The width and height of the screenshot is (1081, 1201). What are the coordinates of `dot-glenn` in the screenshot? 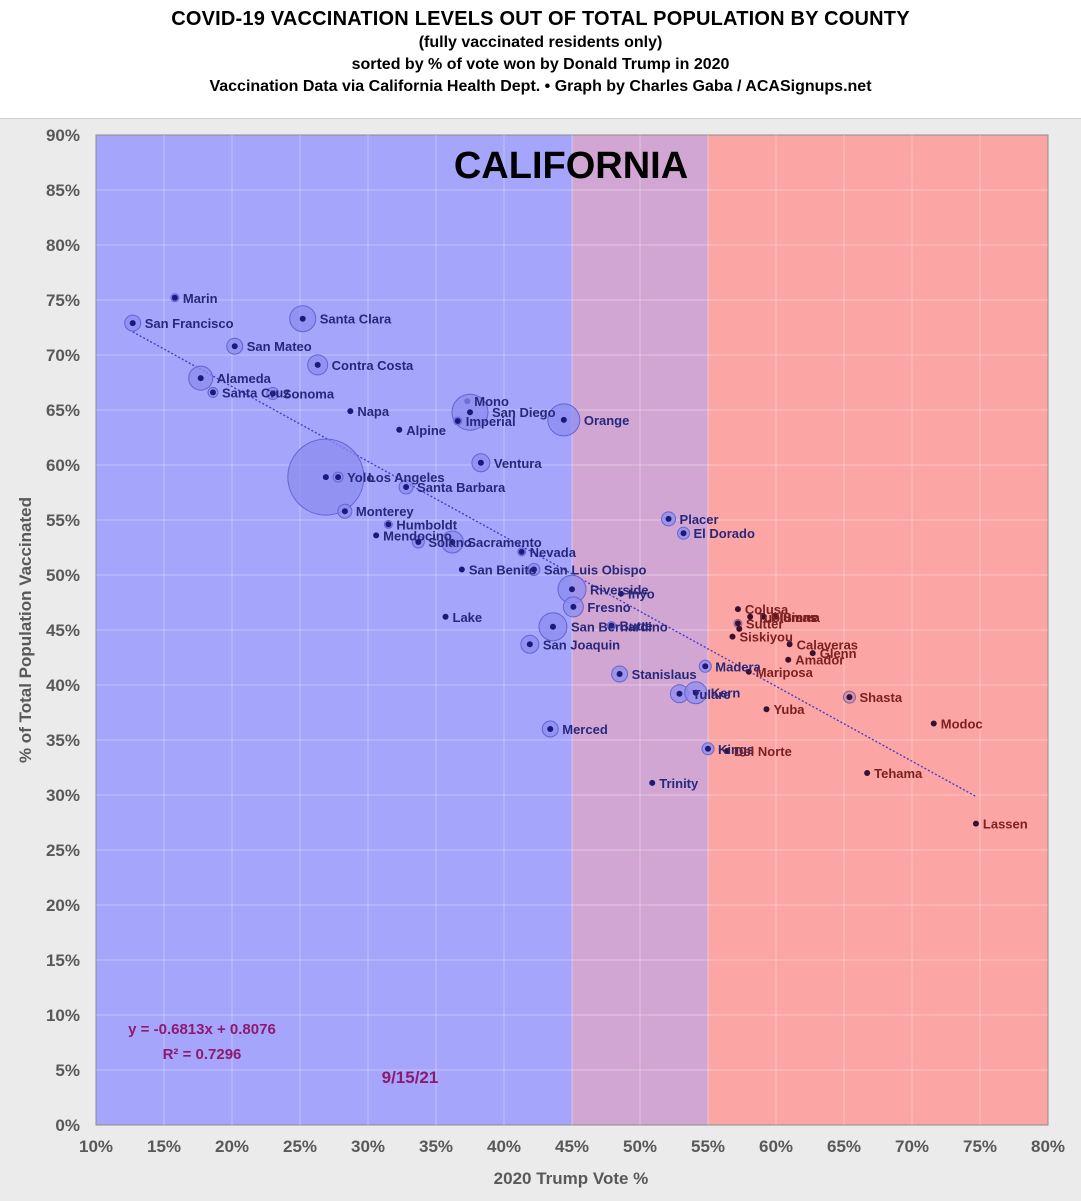 It's located at (812, 653).